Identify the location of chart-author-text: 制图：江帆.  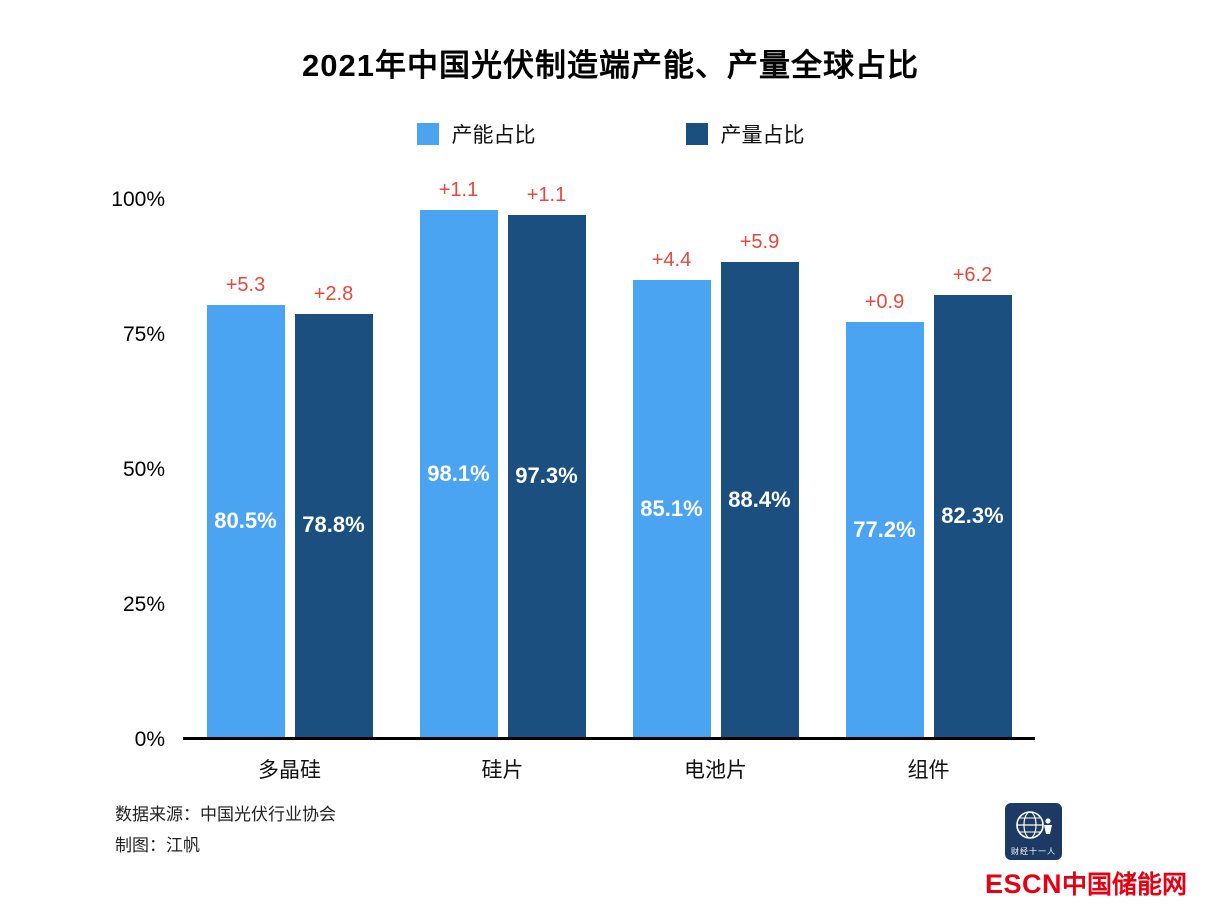
(157, 845).